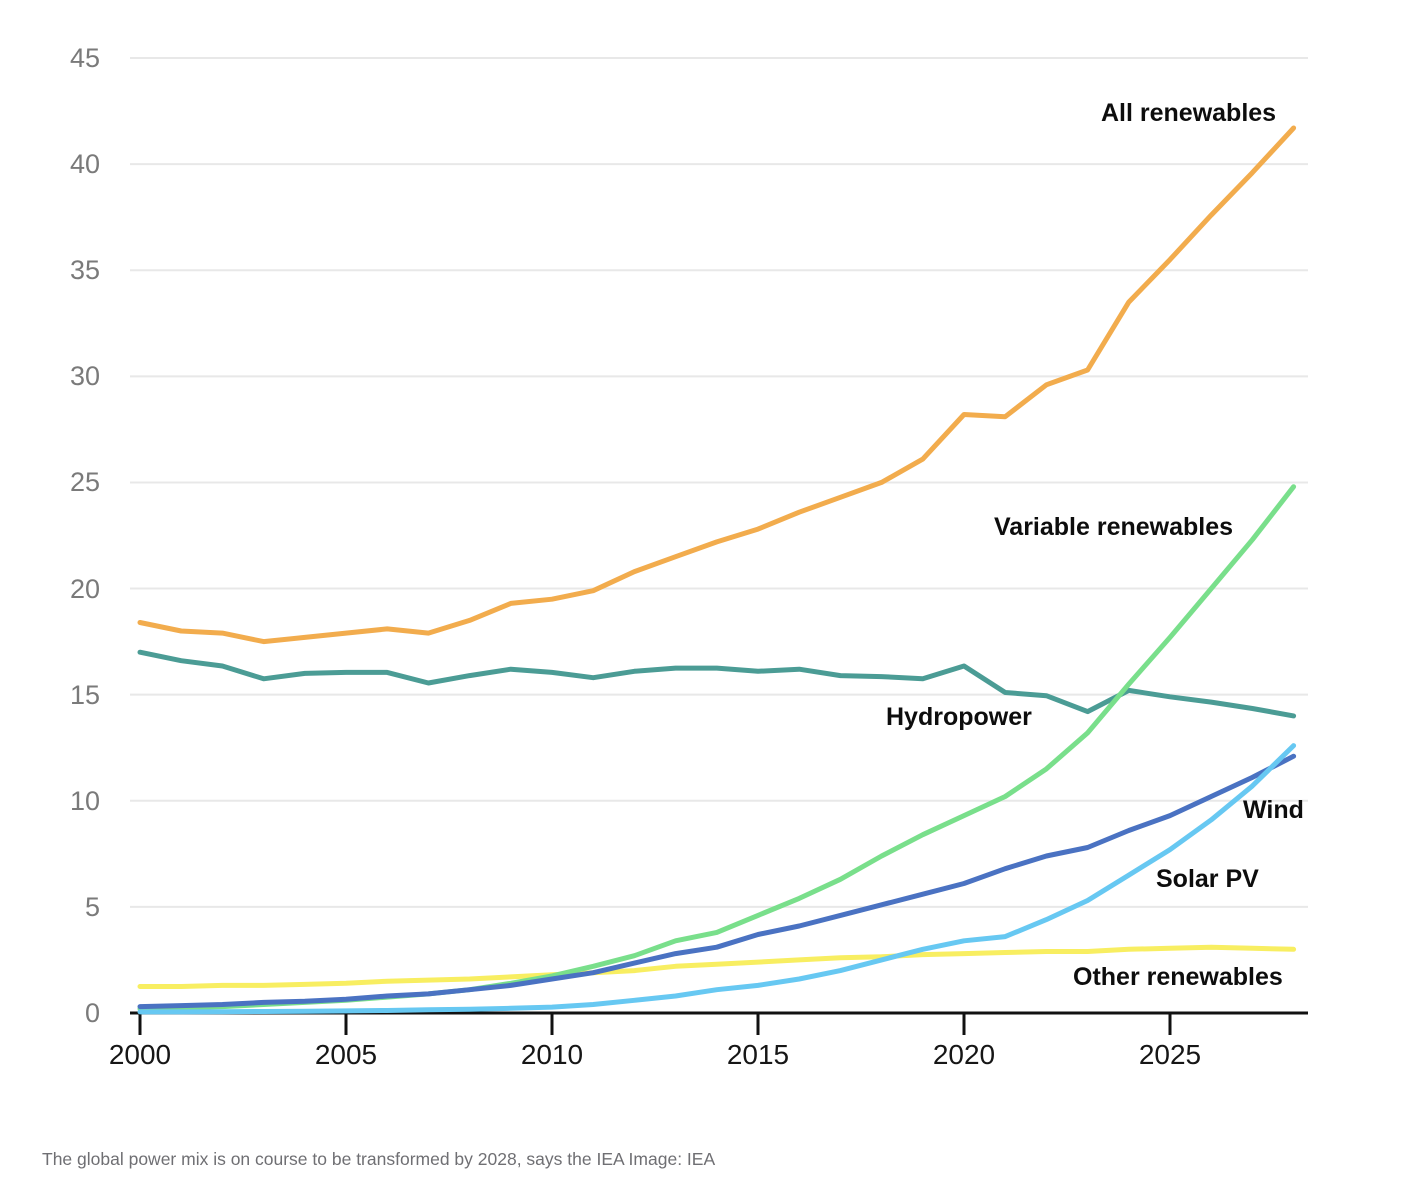 Image resolution: width=1404 pixels, height=1184 pixels. Describe the element at coordinates (84, 164) in the screenshot. I see `y-tick-label-40: 40` at that location.